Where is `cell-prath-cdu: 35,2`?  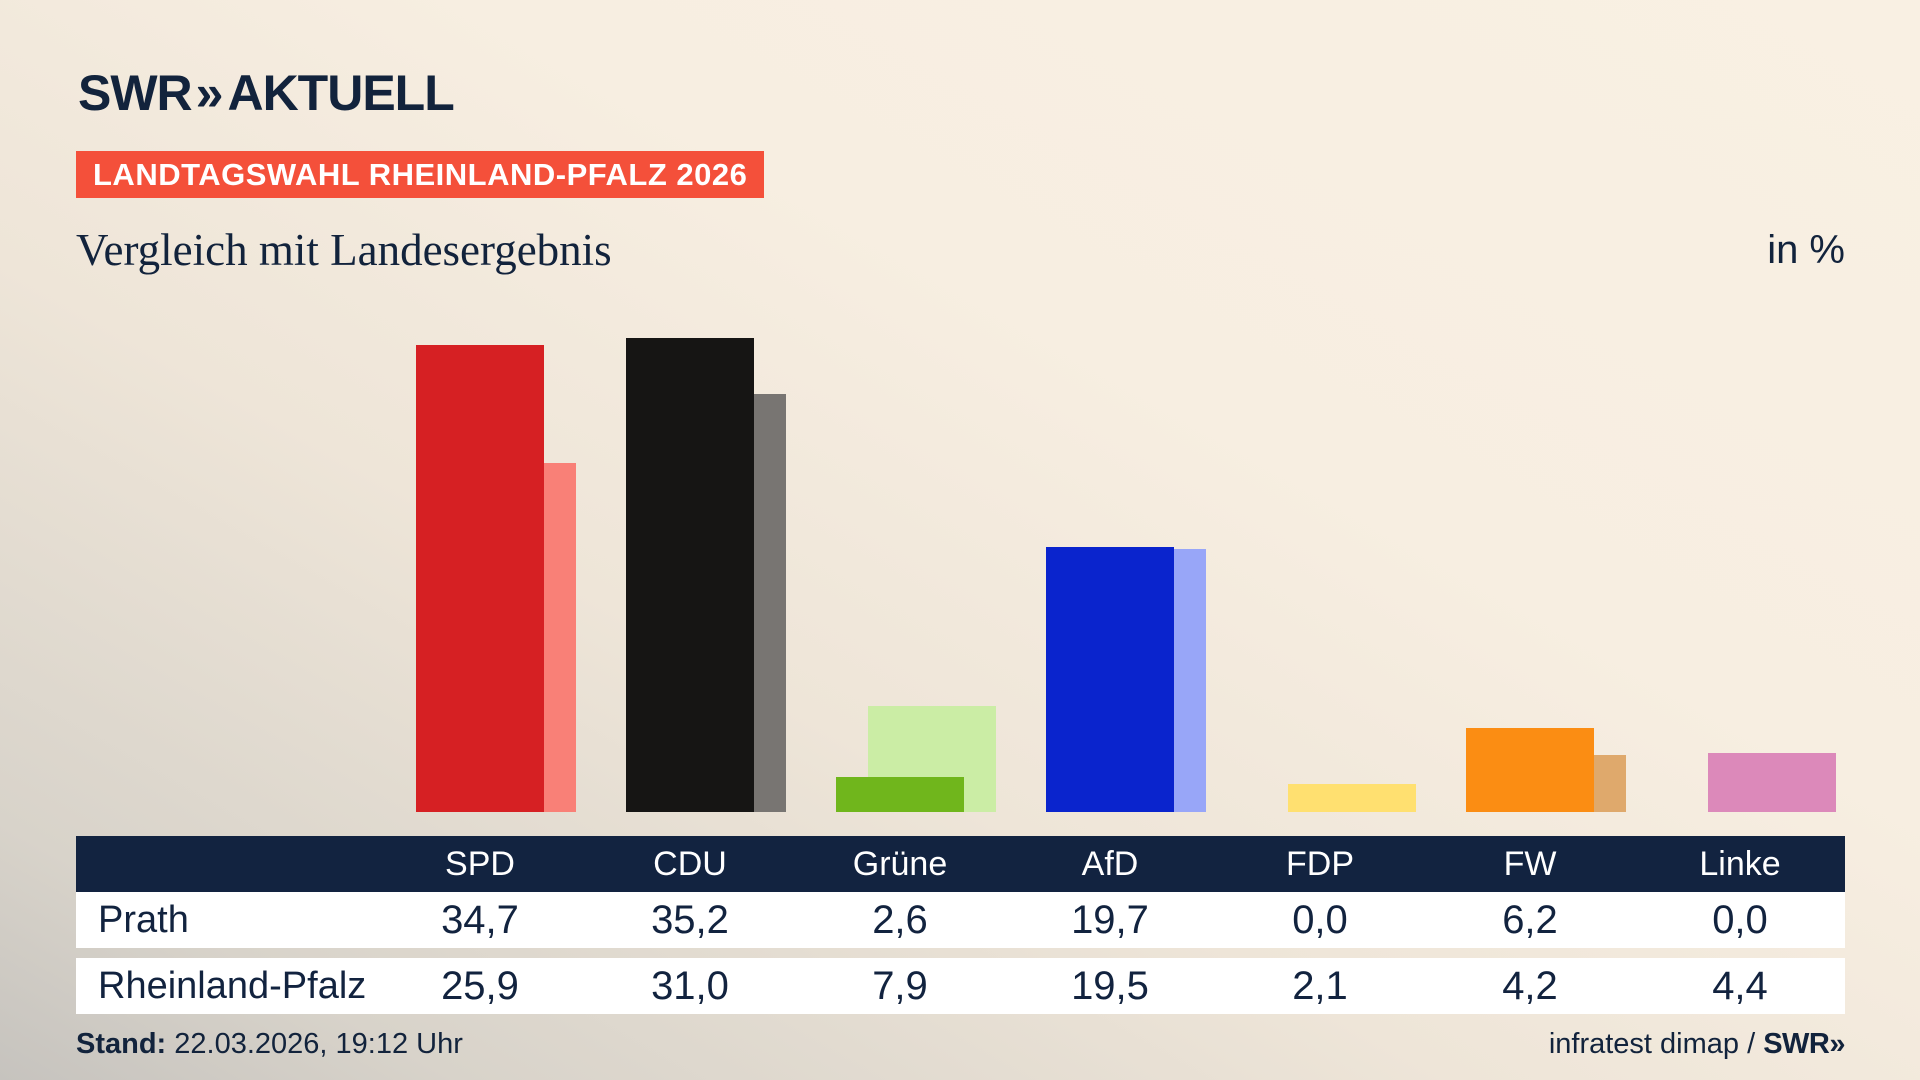
cell-prath-cdu: 35,2 is located at coordinates (690, 920).